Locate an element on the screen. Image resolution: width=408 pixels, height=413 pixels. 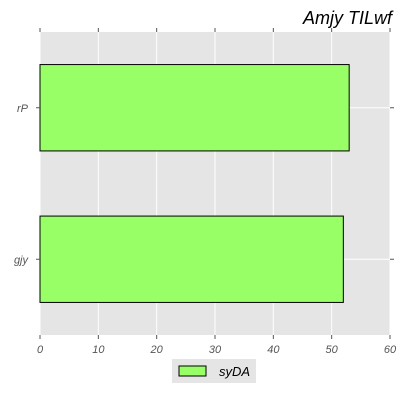
x-tick-label: 30 is located at coordinates (215, 350).